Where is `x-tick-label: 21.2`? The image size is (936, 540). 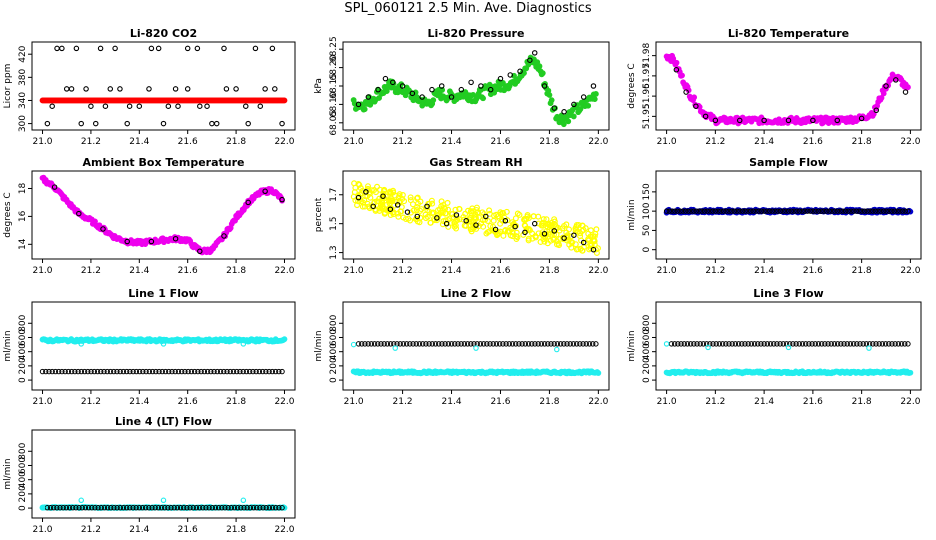 x-tick-label: 21.2 is located at coordinates (403, 402).